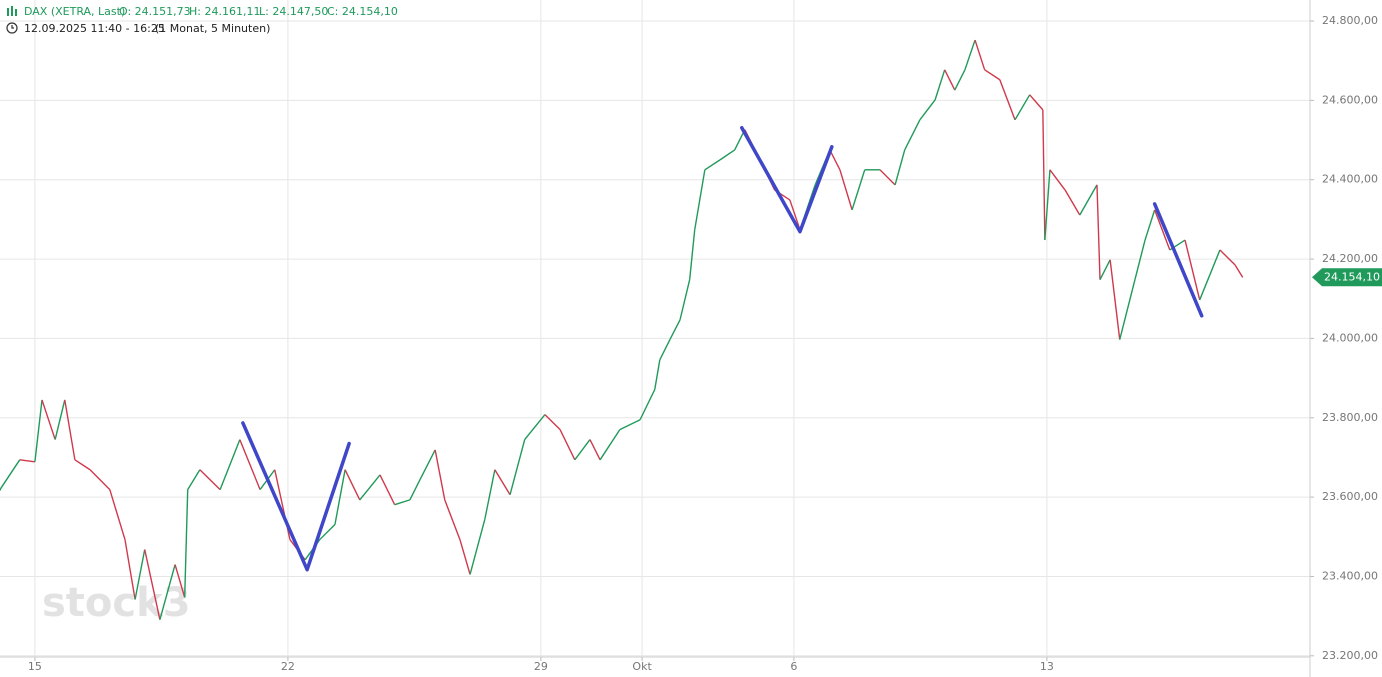 This screenshot has height=677, width=1382. Describe the element at coordinates (155, 11) in the screenshot. I see `ohlc-open: O: 24.151,73` at that location.